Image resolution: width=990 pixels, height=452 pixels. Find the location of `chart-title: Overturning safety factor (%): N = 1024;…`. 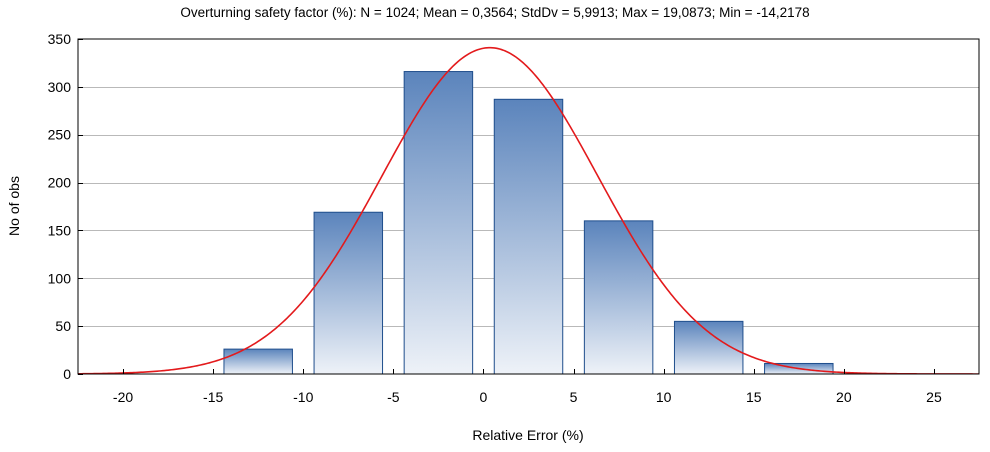

chart-title: Overturning safety factor (%): N = 1024;… is located at coordinates (494, 12).